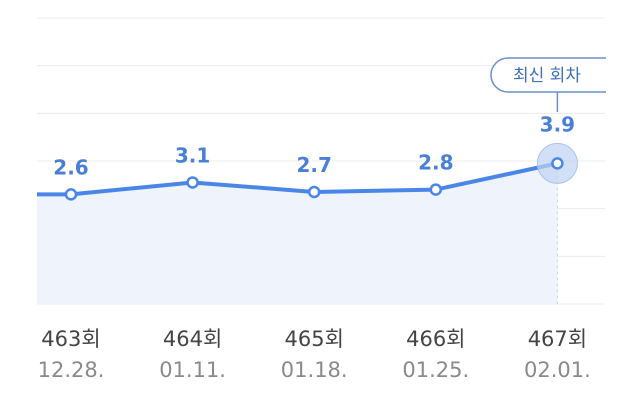  I want to click on x-date-label: 01.25., so click(435, 370).